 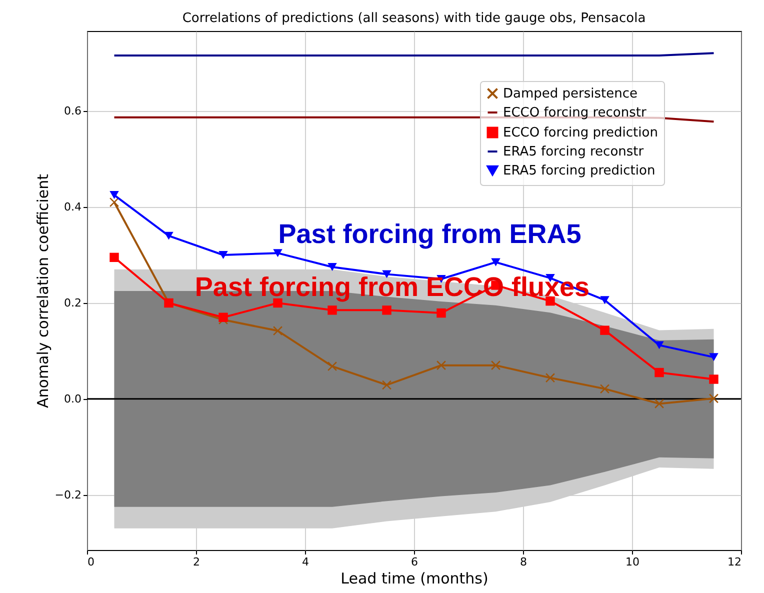 What do you see at coordinates (579, 171) in the screenshot?
I see `legend-label: ERA5 forcing prediction` at bounding box center [579, 171].